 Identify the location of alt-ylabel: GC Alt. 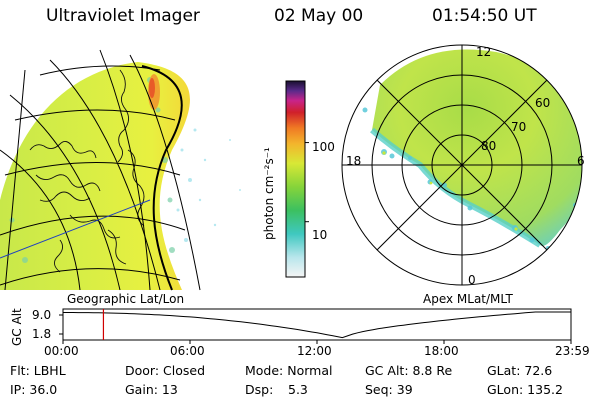
(17, 327).